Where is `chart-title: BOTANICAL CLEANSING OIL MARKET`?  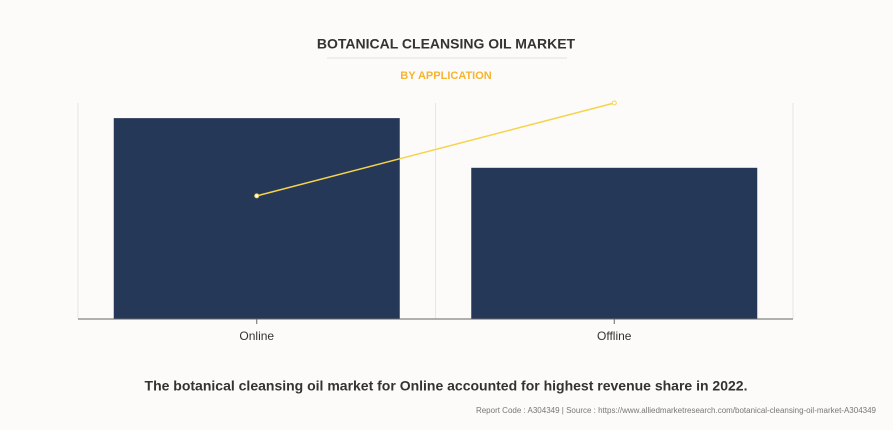
chart-title: BOTANICAL CLEANSING OIL MARKET is located at coordinates (446, 44).